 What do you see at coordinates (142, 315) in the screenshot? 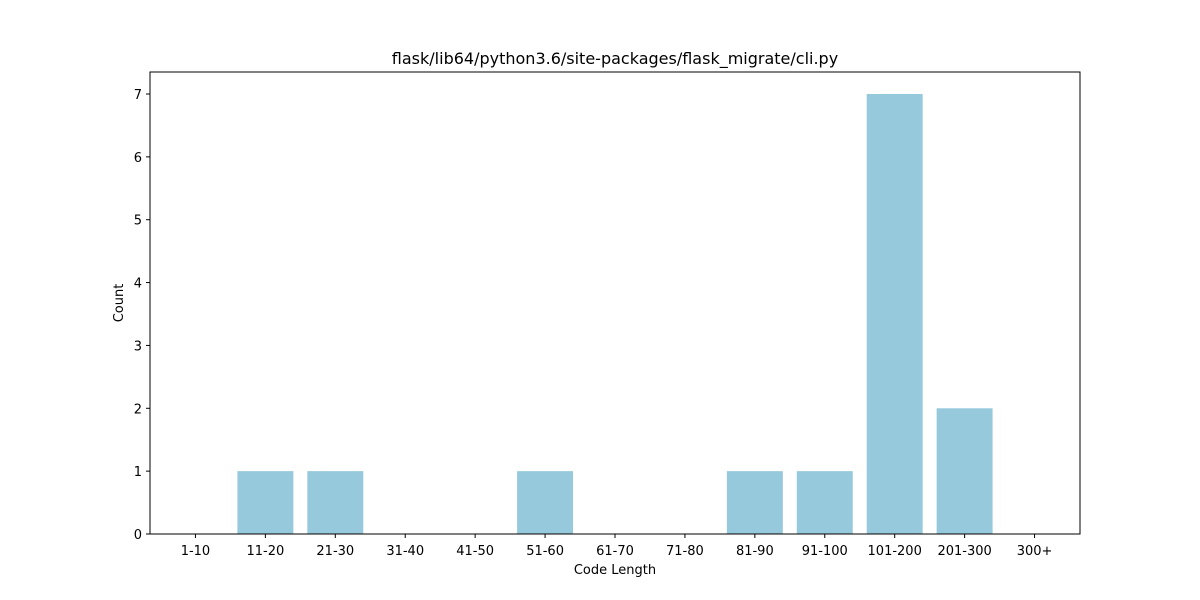
I see `y-axis: 0 1 2 3 4 5 6 7` at bounding box center [142, 315].